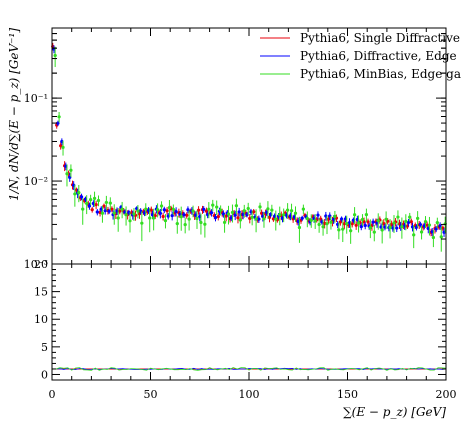  Describe the element at coordinates (41, 264) in the screenshot. I see `ratio-y-tick-label: 20` at that location.